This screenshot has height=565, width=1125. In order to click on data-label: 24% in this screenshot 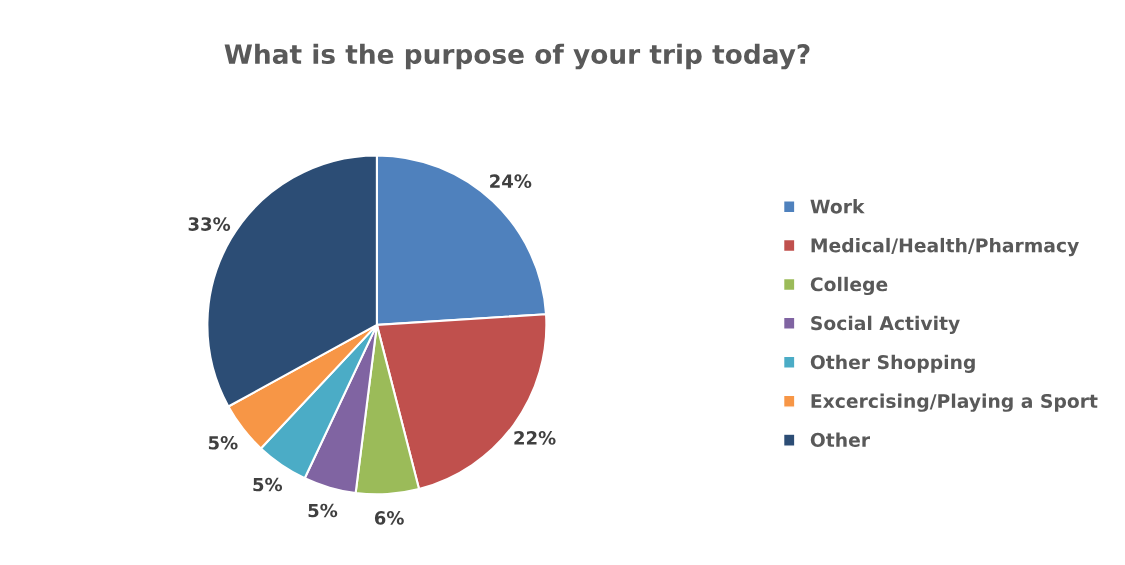, I will do `click(511, 181)`.